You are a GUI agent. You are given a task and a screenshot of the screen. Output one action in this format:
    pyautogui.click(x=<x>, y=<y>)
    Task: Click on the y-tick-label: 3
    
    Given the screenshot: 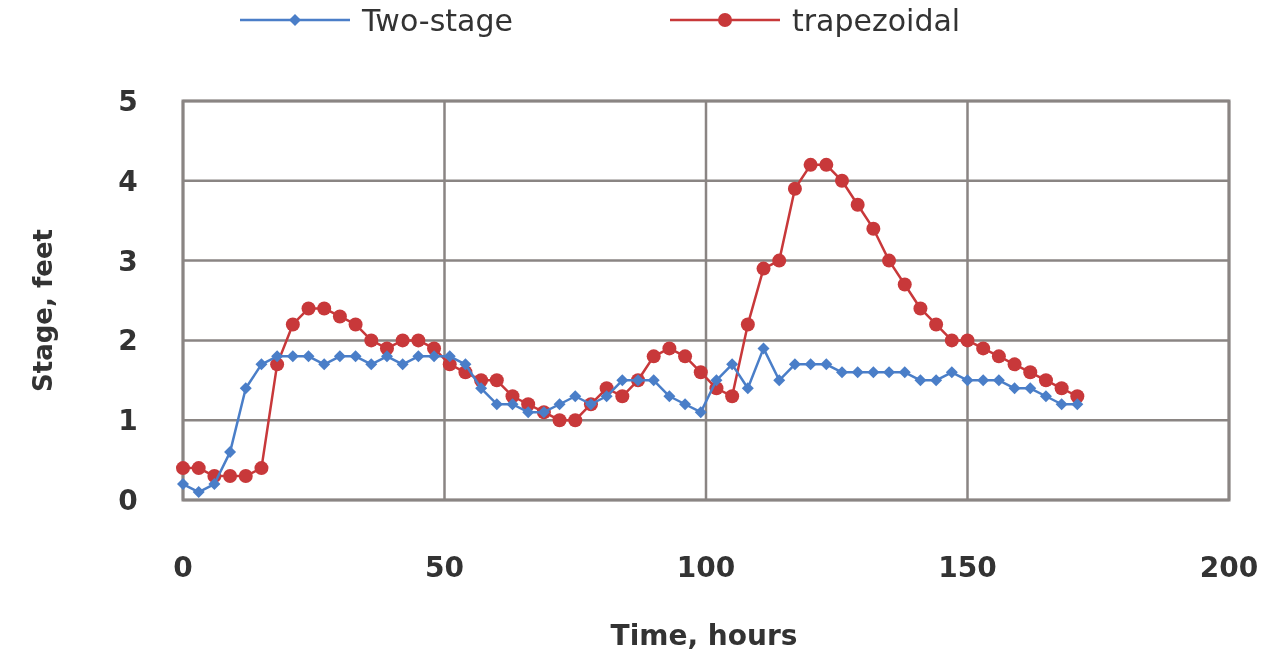 What is the action you would take?
    pyautogui.click(x=128, y=261)
    